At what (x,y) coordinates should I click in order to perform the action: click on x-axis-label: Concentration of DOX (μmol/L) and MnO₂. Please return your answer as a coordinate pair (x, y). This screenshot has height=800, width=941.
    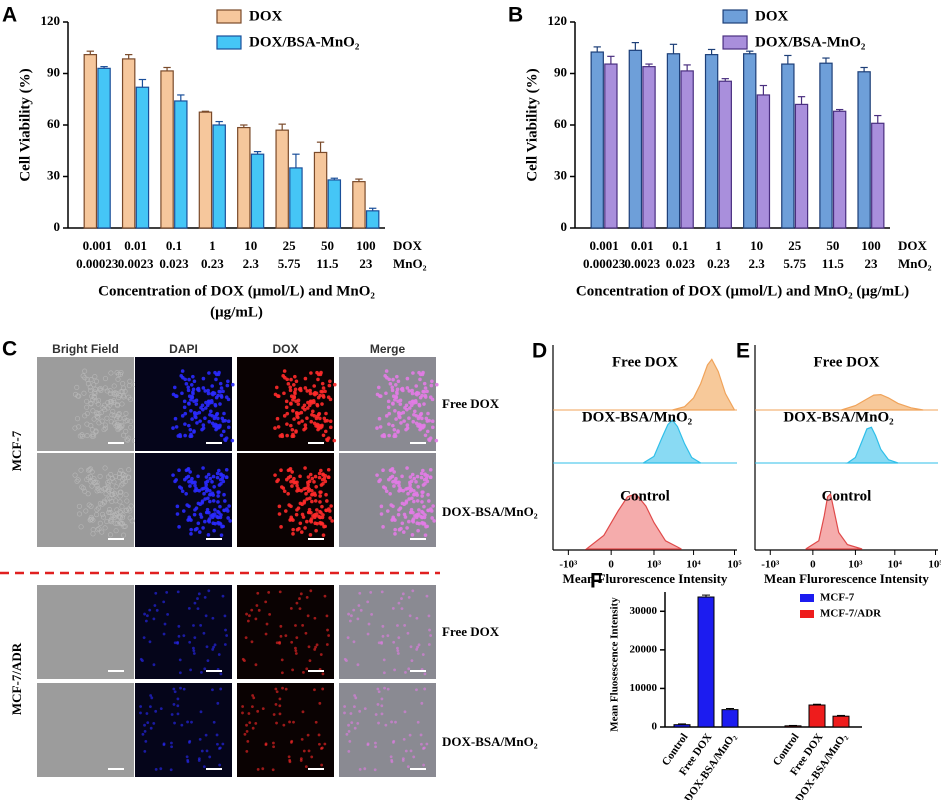
    Looking at the image, I should click on (236, 291).